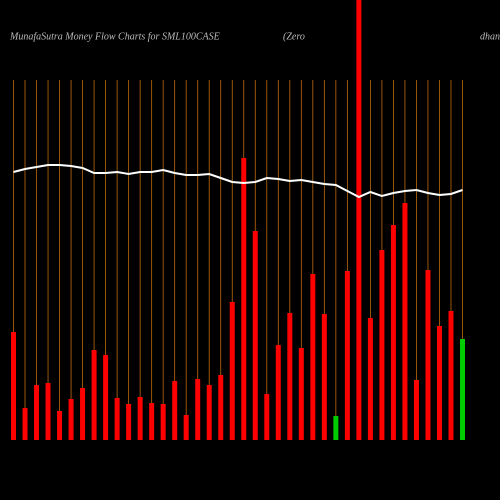 The width and height of the screenshot is (500, 500). I want to click on line, so click(238, 181).